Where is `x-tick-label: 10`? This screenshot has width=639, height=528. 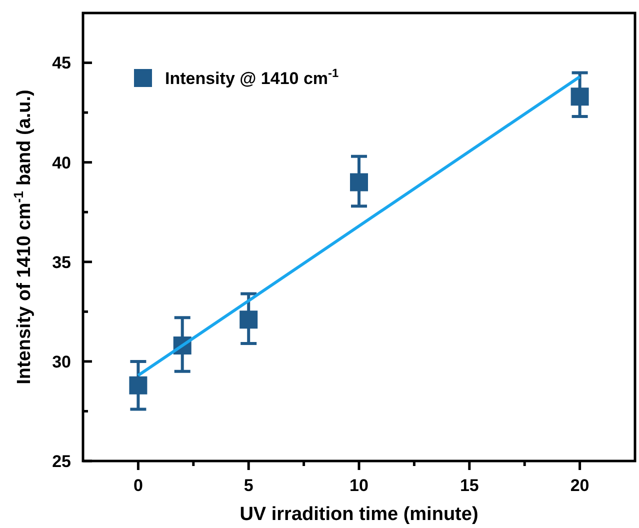 x-tick-label: 10 is located at coordinates (359, 485).